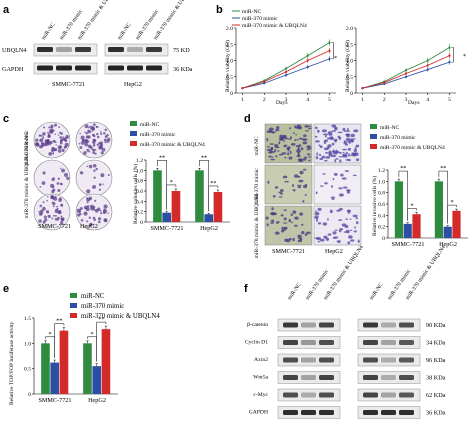 The width and height of the screenshot is (474, 422). Describe the element at coordinates (257, 146) in the screenshot. I see `d-row-label: miR-NC` at that location.